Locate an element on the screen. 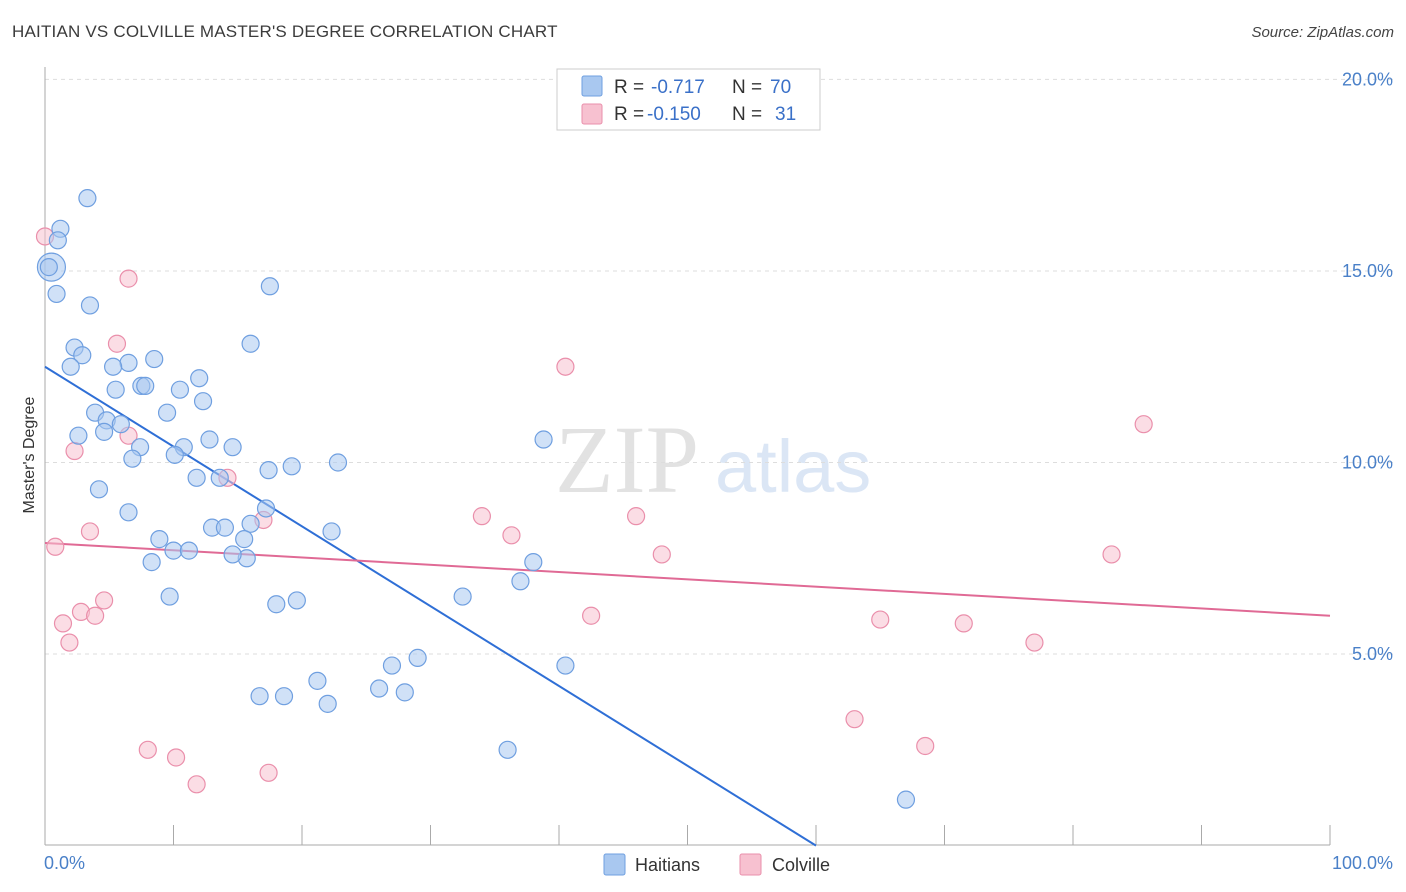 The height and width of the screenshot is (892, 1406). y-tick-label: 5.0% is located at coordinates (1372, 654).